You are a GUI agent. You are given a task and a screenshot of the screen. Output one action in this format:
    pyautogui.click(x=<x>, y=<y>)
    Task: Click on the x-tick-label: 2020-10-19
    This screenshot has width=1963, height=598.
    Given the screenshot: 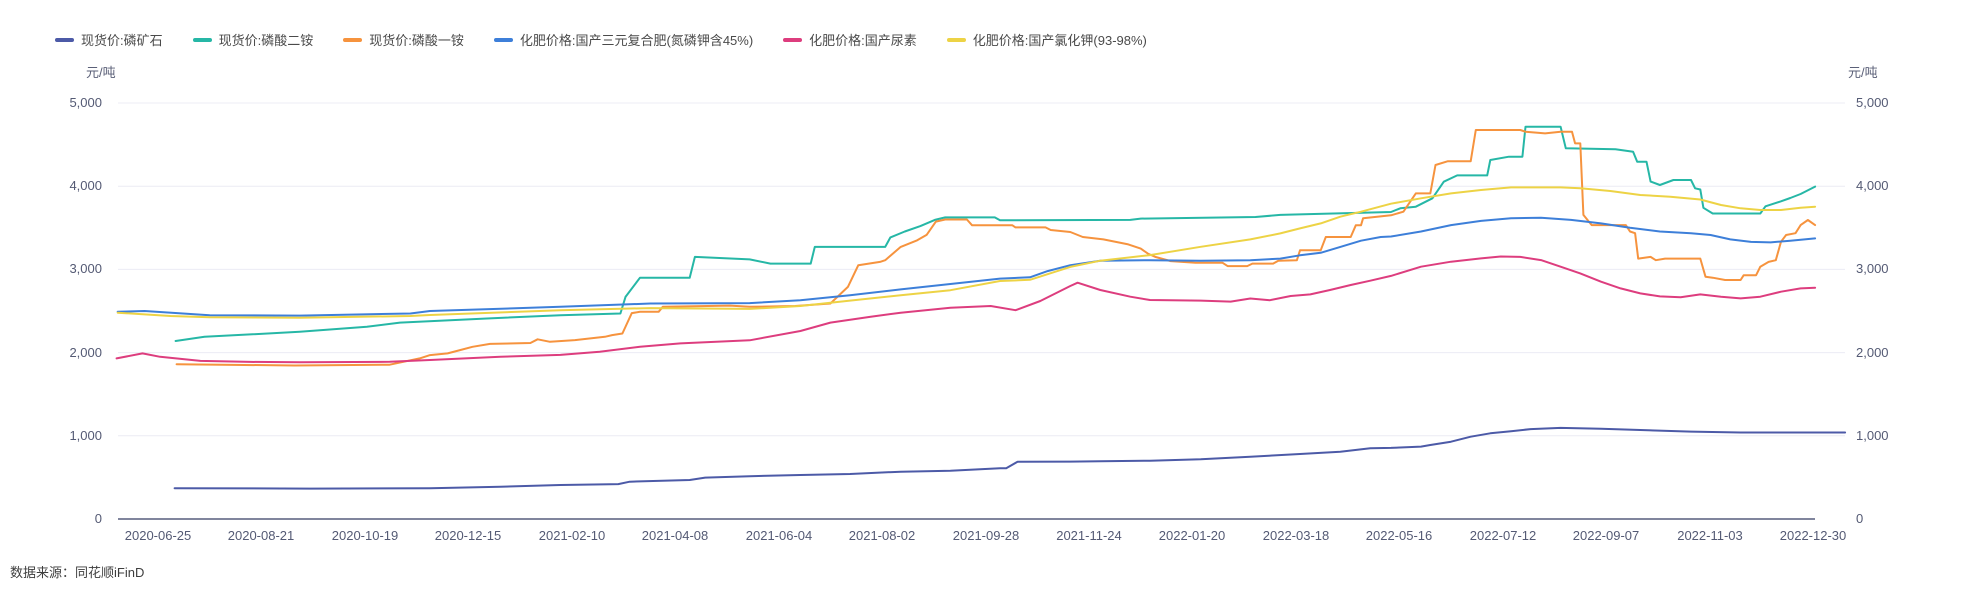 What is the action you would take?
    pyautogui.click(x=365, y=535)
    